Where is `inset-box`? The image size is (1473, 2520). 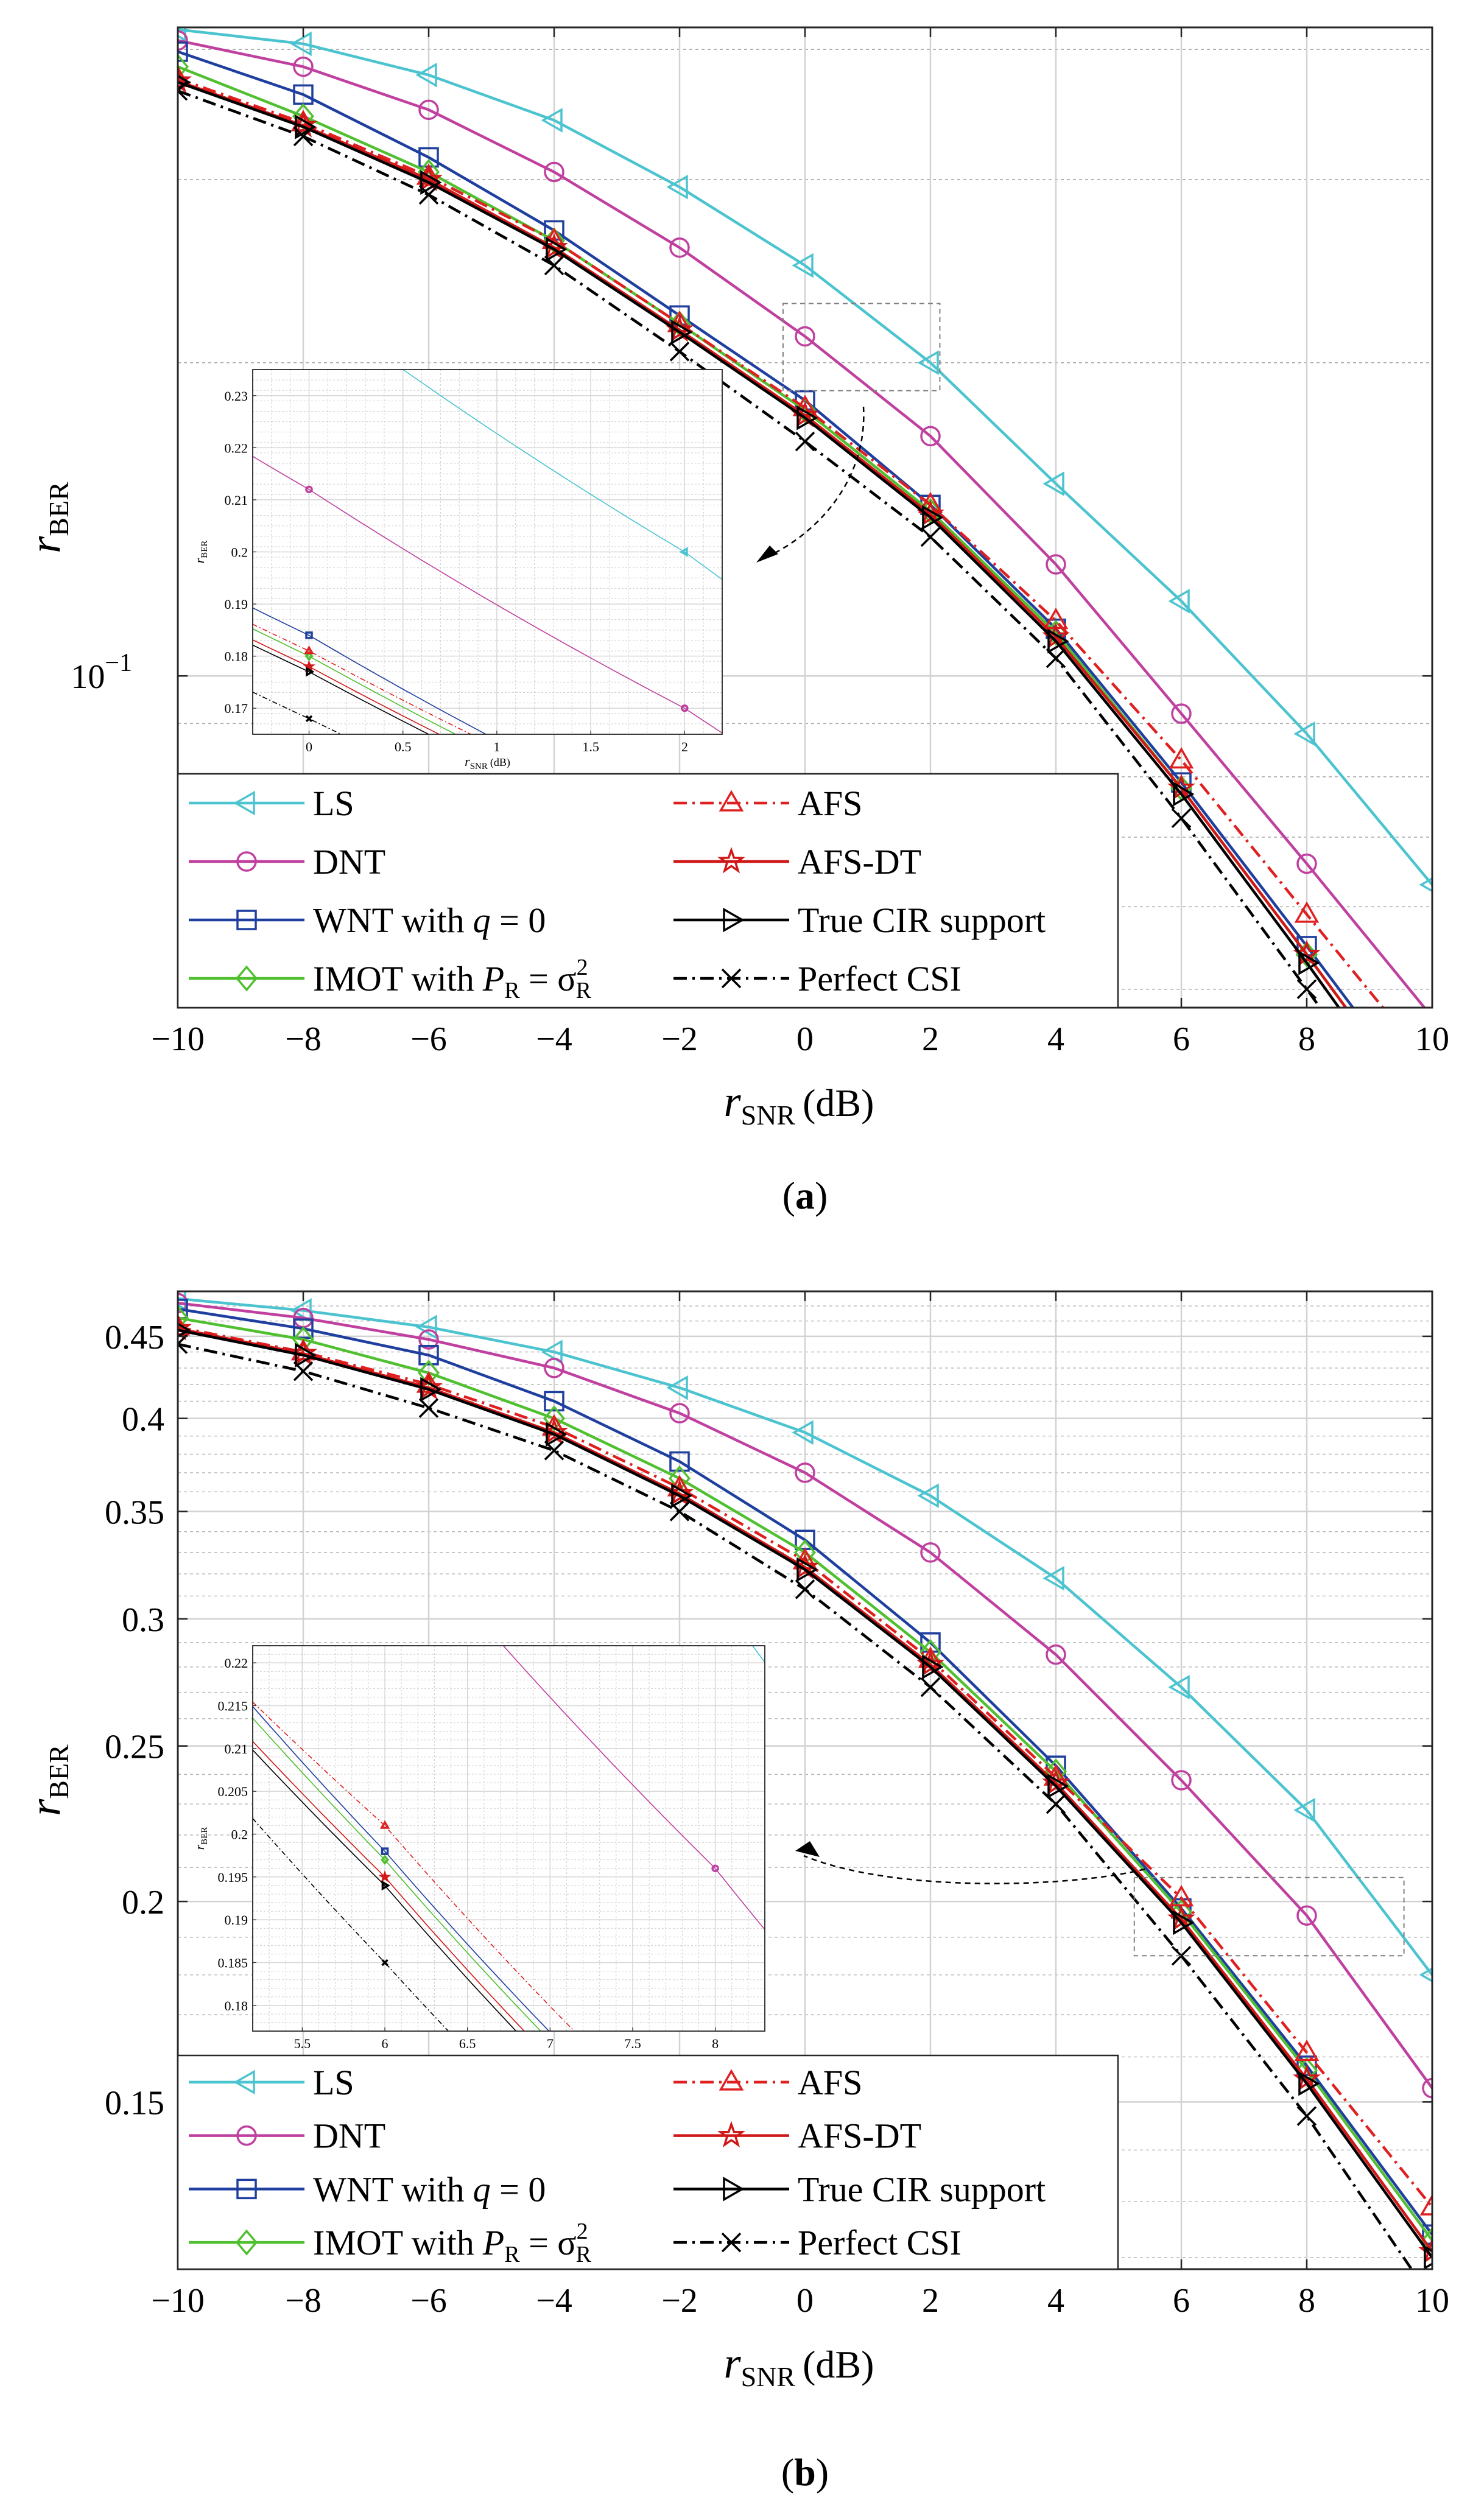 inset-box is located at coordinates (508, 1838).